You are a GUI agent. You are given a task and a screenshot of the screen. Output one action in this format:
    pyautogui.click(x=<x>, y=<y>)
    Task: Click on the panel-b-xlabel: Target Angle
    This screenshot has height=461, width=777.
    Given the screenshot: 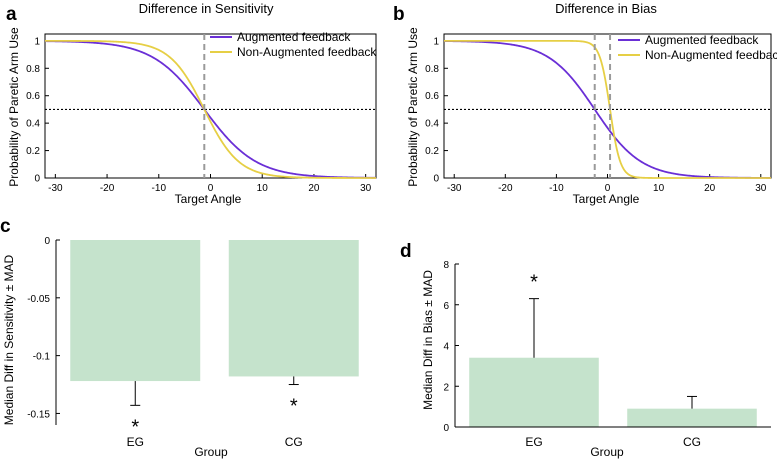 What is the action you would take?
    pyautogui.click(x=606, y=199)
    